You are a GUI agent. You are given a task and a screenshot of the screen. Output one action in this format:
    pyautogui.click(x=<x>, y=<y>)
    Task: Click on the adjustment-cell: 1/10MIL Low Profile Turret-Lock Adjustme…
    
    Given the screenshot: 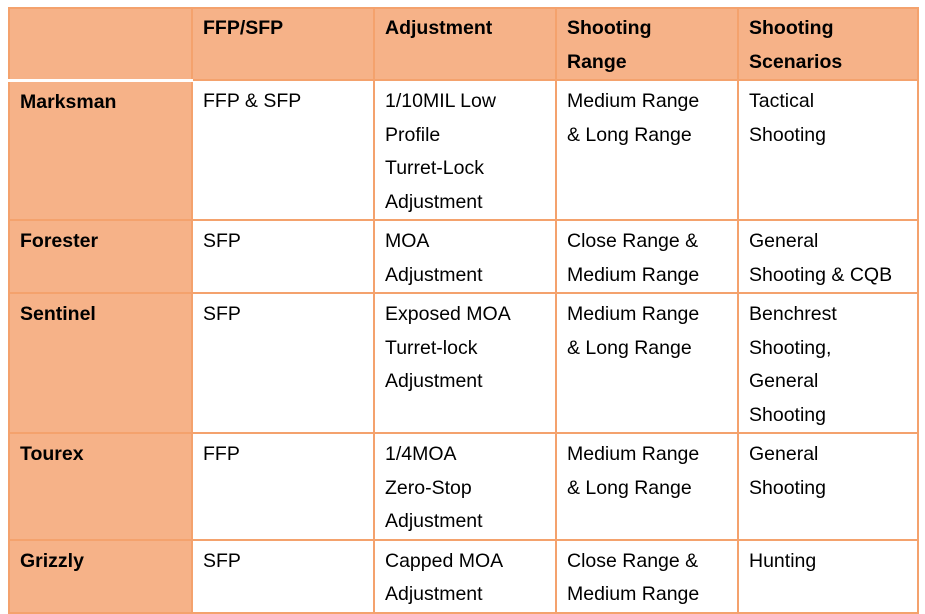 What is the action you would take?
    pyautogui.click(x=465, y=150)
    